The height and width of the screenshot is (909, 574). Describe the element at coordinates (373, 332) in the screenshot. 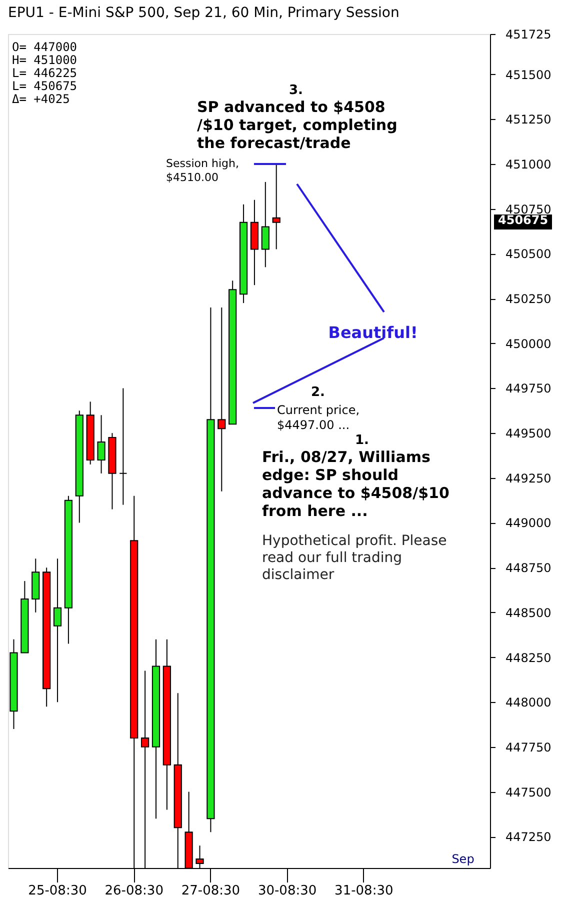

I see `annotation: Beautiful!` at that location.